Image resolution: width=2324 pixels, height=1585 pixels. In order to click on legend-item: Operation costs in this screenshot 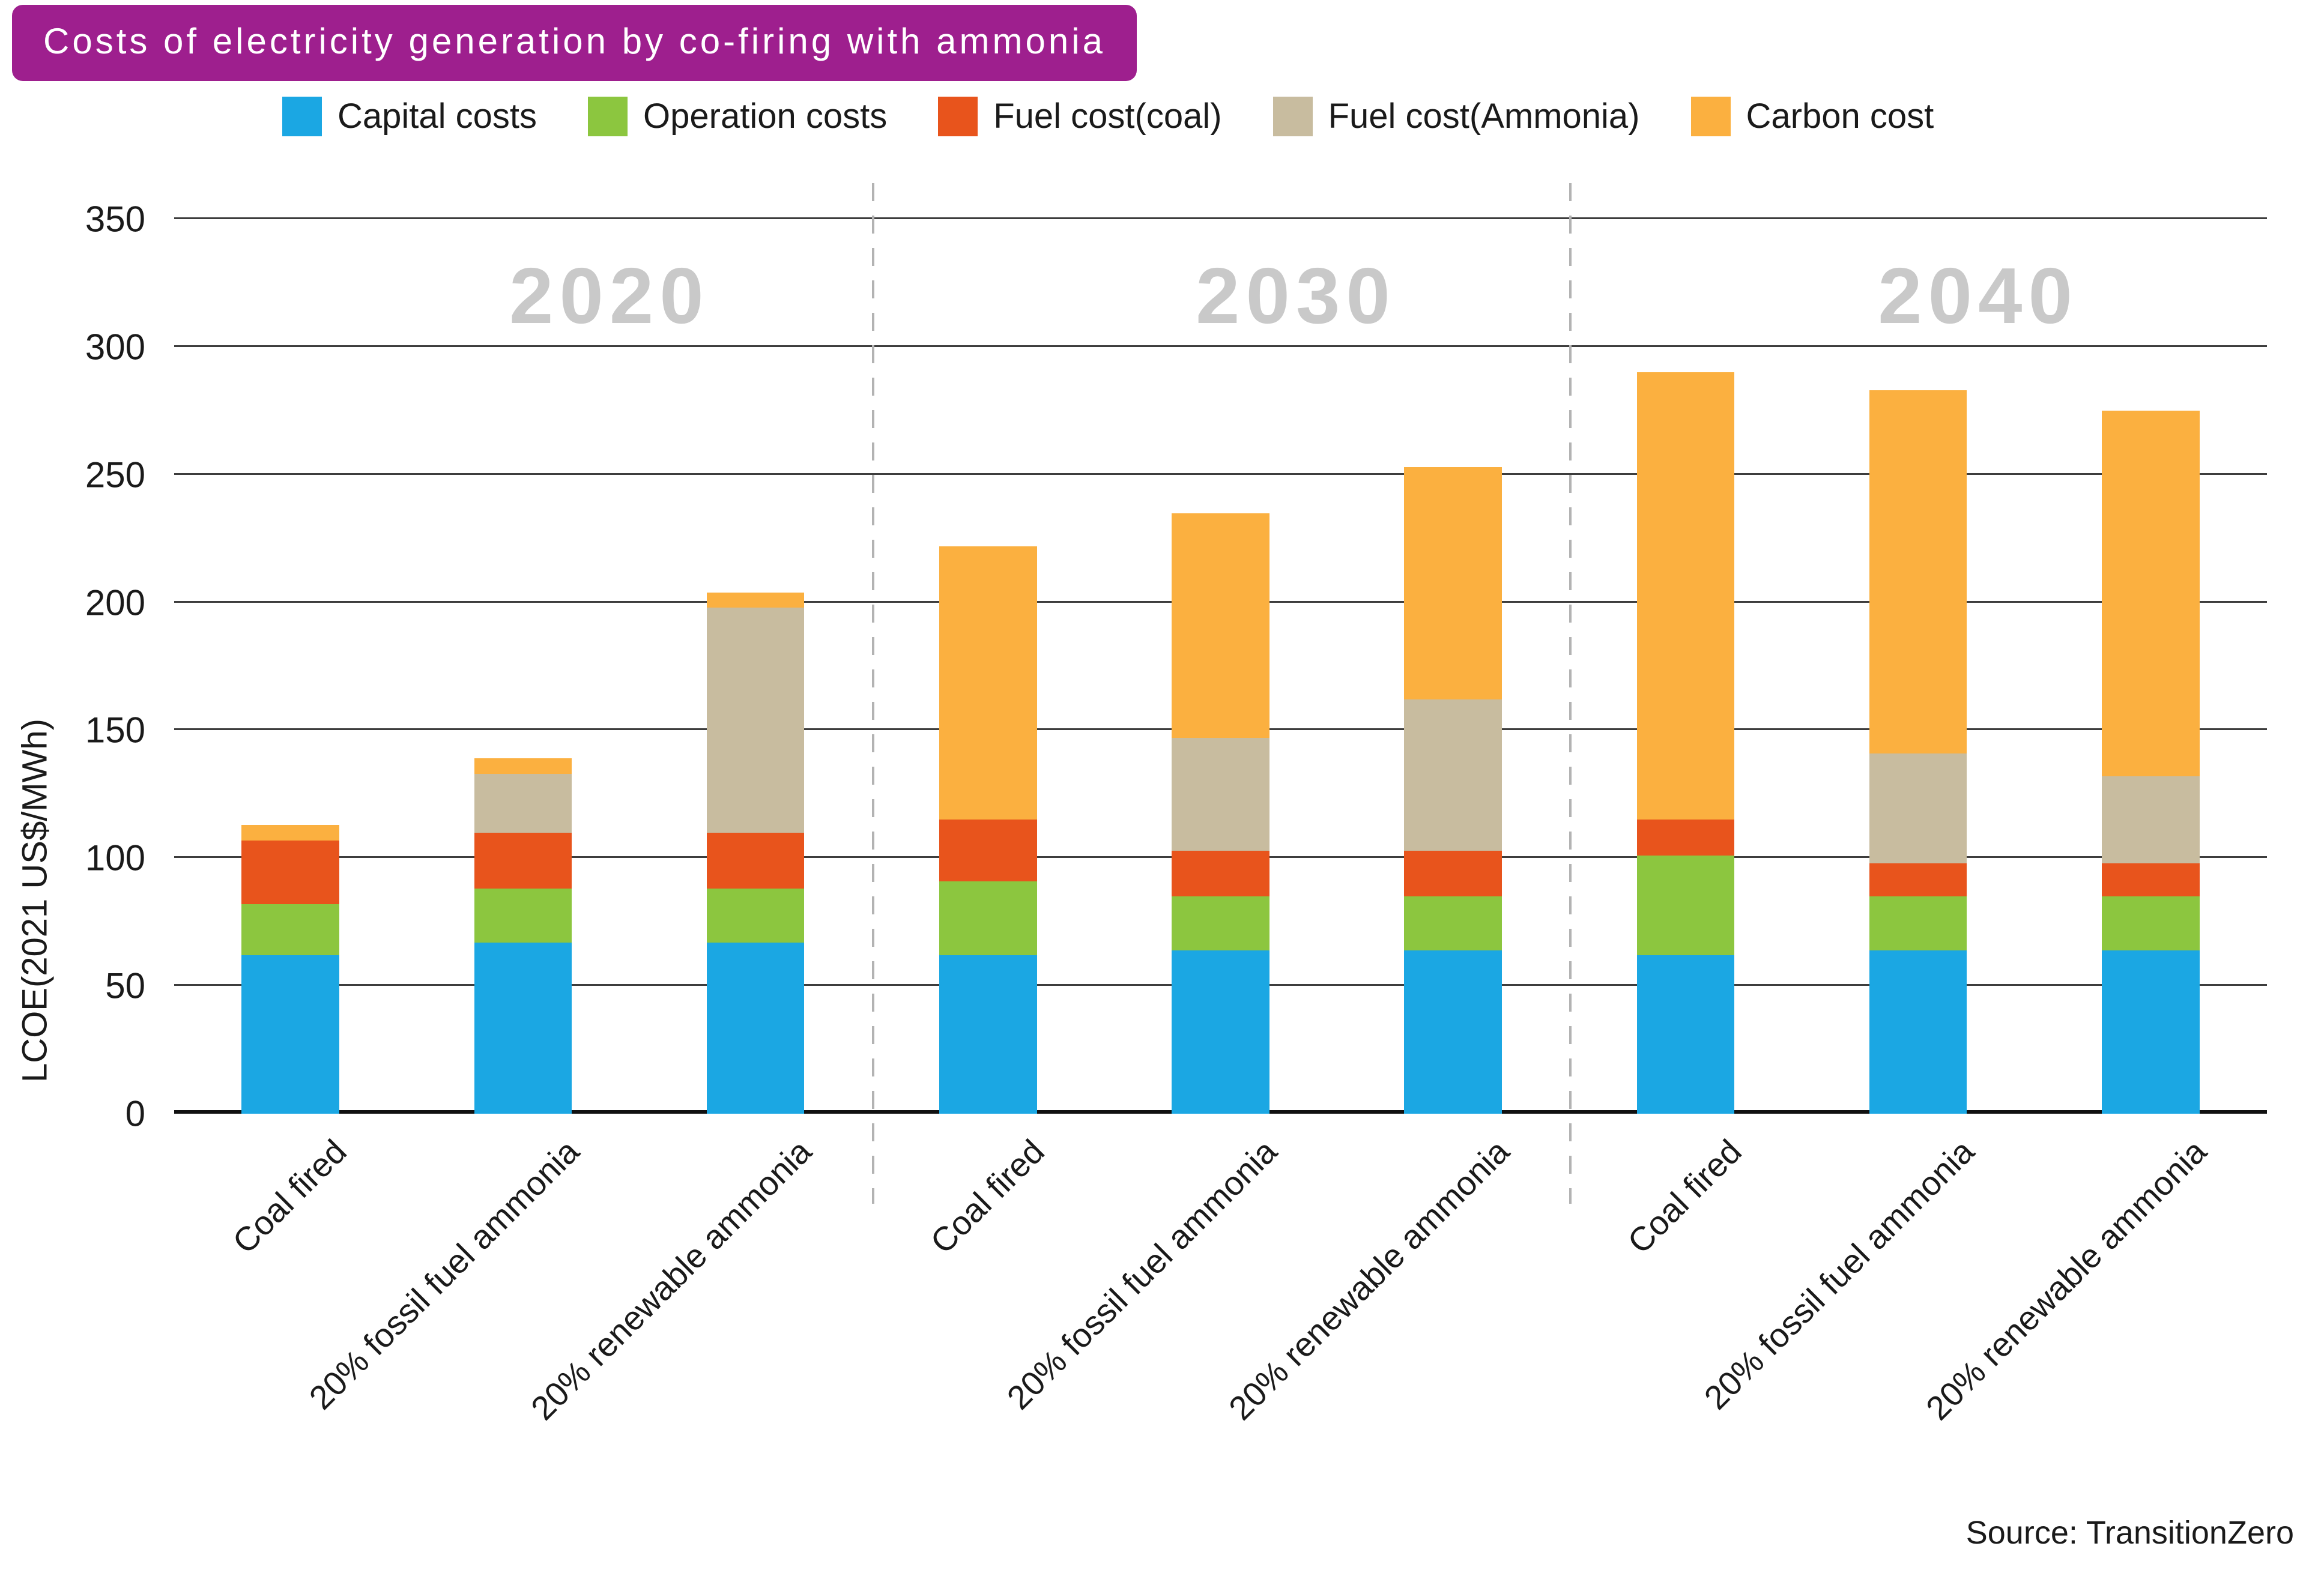, I will do `click(737, 116)`.